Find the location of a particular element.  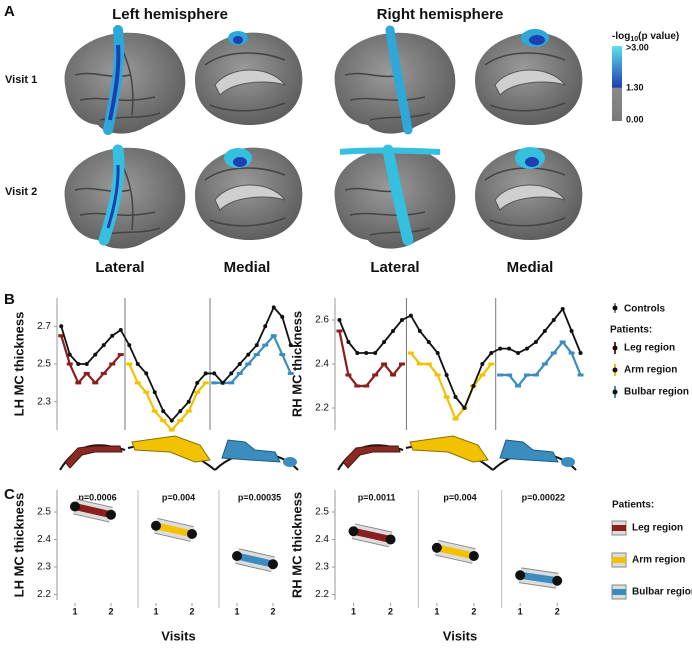

legend-label: Bulbar region is located at coordinates (656, 392).